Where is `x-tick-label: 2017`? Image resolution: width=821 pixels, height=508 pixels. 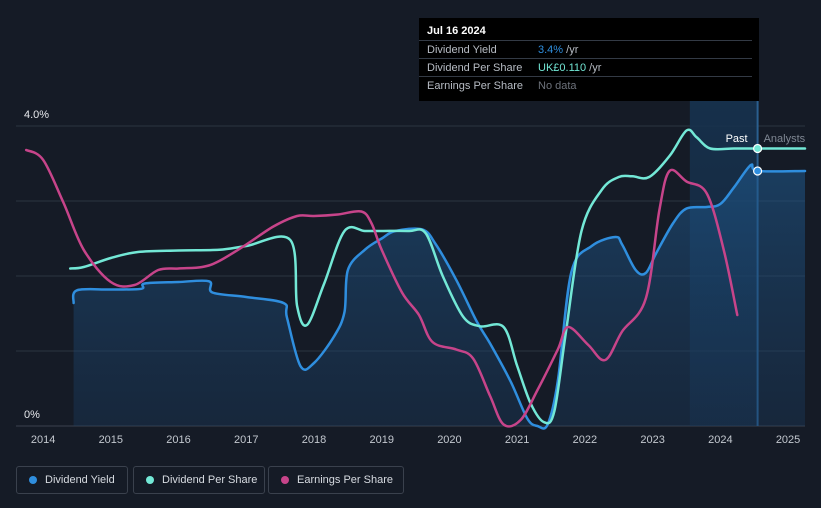
x-tick-label: 2017 is located at coordinates (246, 440).